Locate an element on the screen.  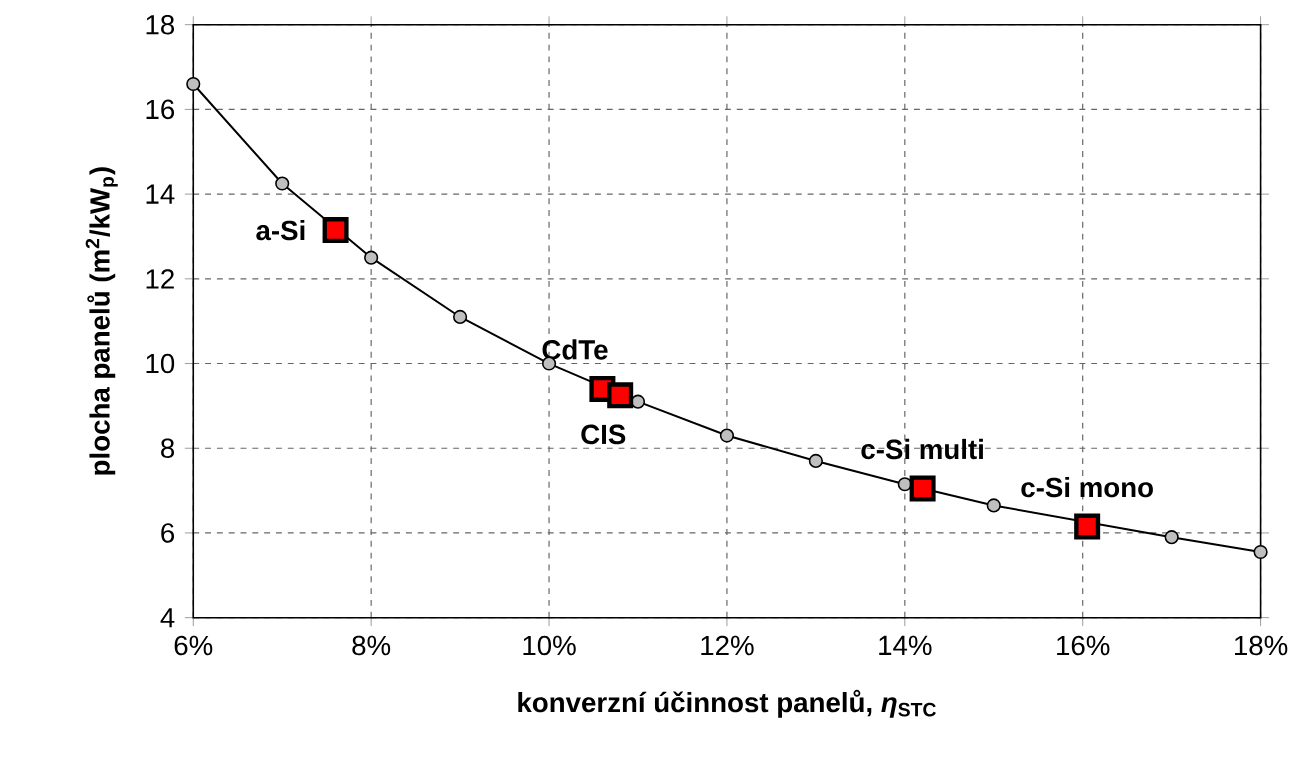
y-tick-label: 10 is located at coordinates (160, 363).